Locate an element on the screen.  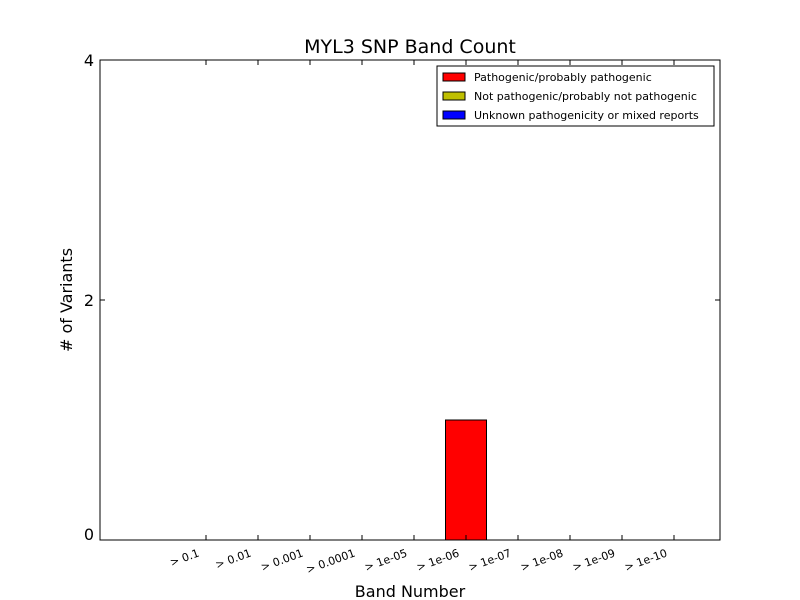
x-axis-label: Band Number is located at coordinates (410, 591).